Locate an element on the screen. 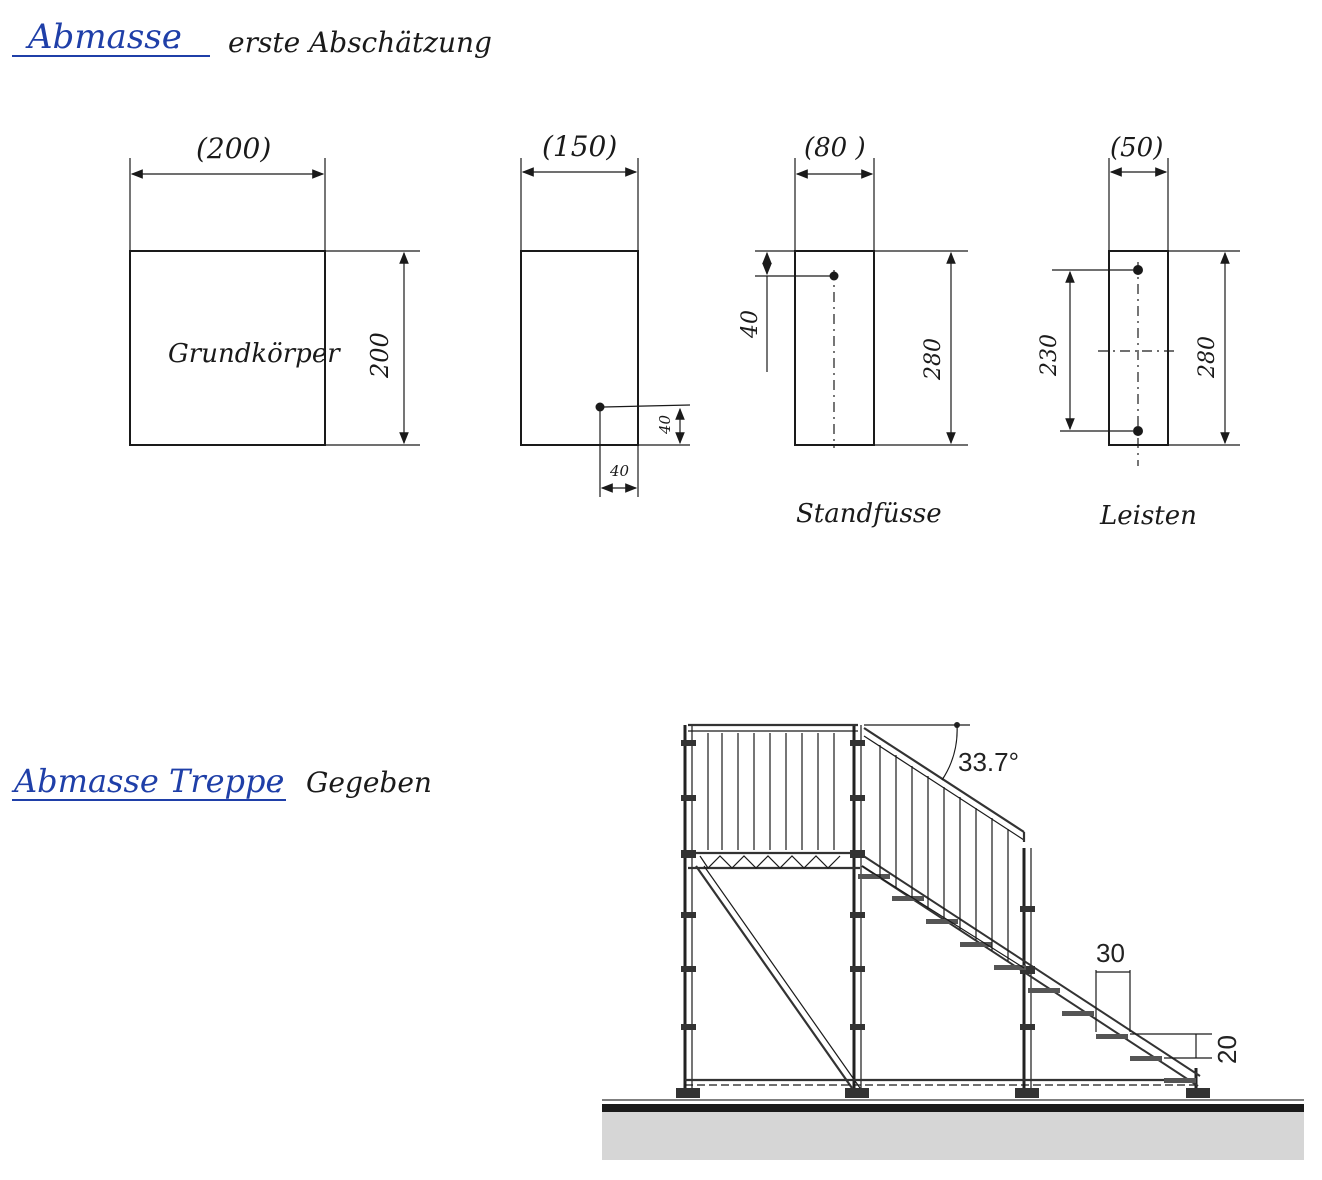  stair-colon: : is located at coordinates (278, 782).